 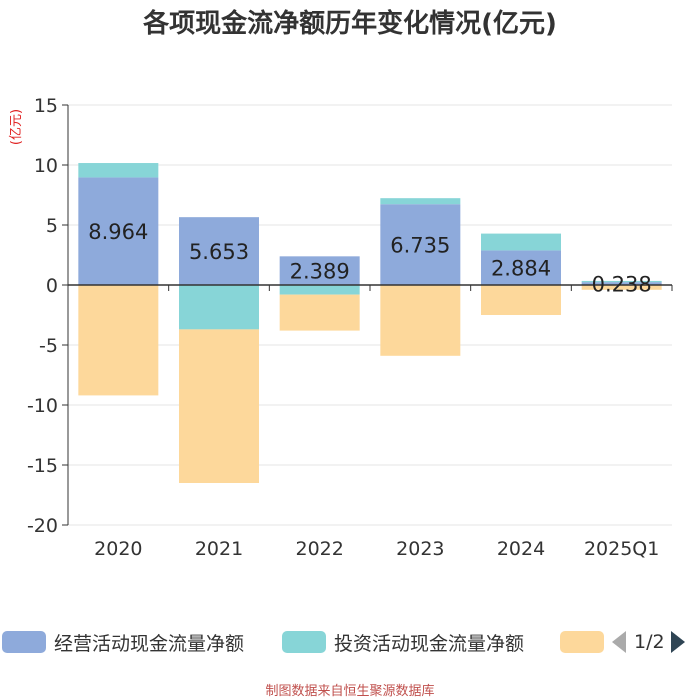 I want to click on data-label-2025Q1: 0.238, so click(x=622, y=285).